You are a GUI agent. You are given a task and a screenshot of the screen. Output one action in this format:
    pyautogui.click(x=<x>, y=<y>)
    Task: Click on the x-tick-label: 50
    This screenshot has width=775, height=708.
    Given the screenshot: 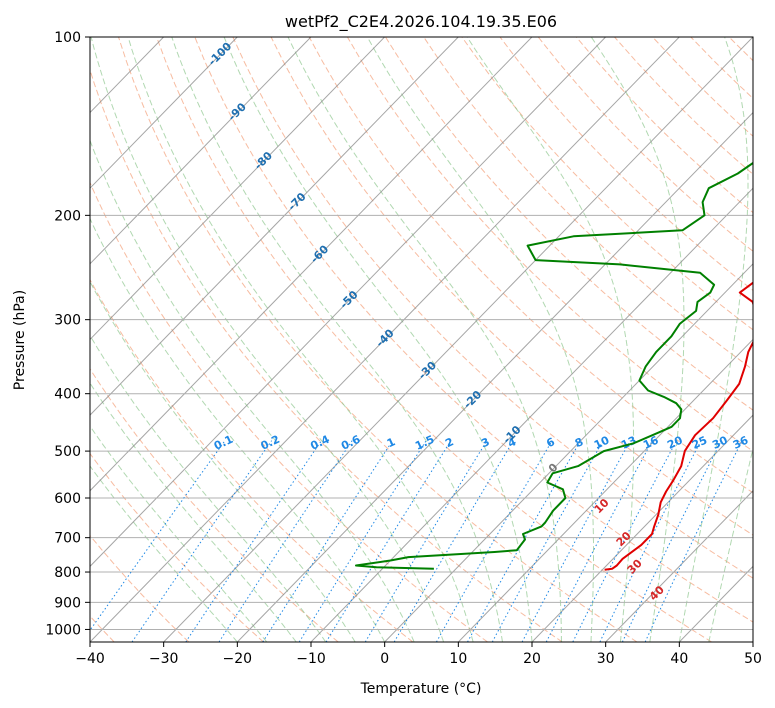 What is the action you would take?
    pyautogui.click(x=753, y=659)
    